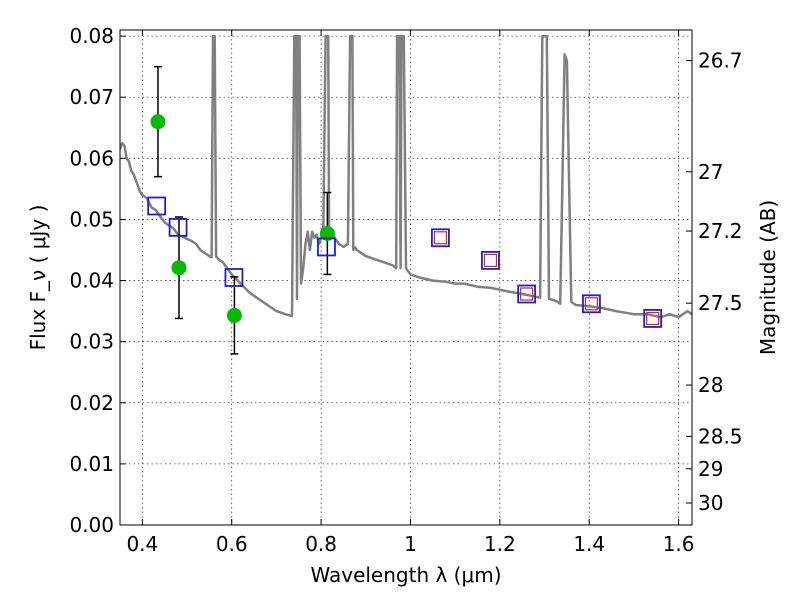  I want to click on x-tick-label: 0.4, so click(142, 544).